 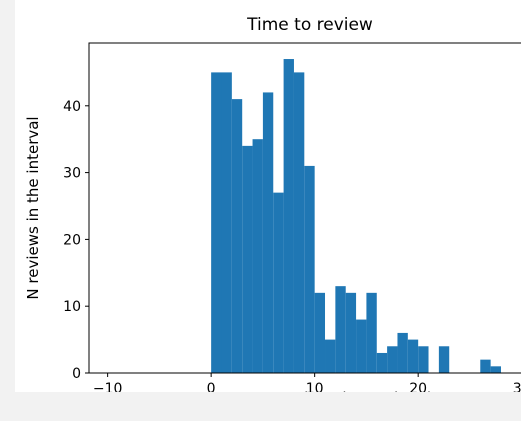 I want to click on x-tick-label: 30, so click(x=517, y=389).